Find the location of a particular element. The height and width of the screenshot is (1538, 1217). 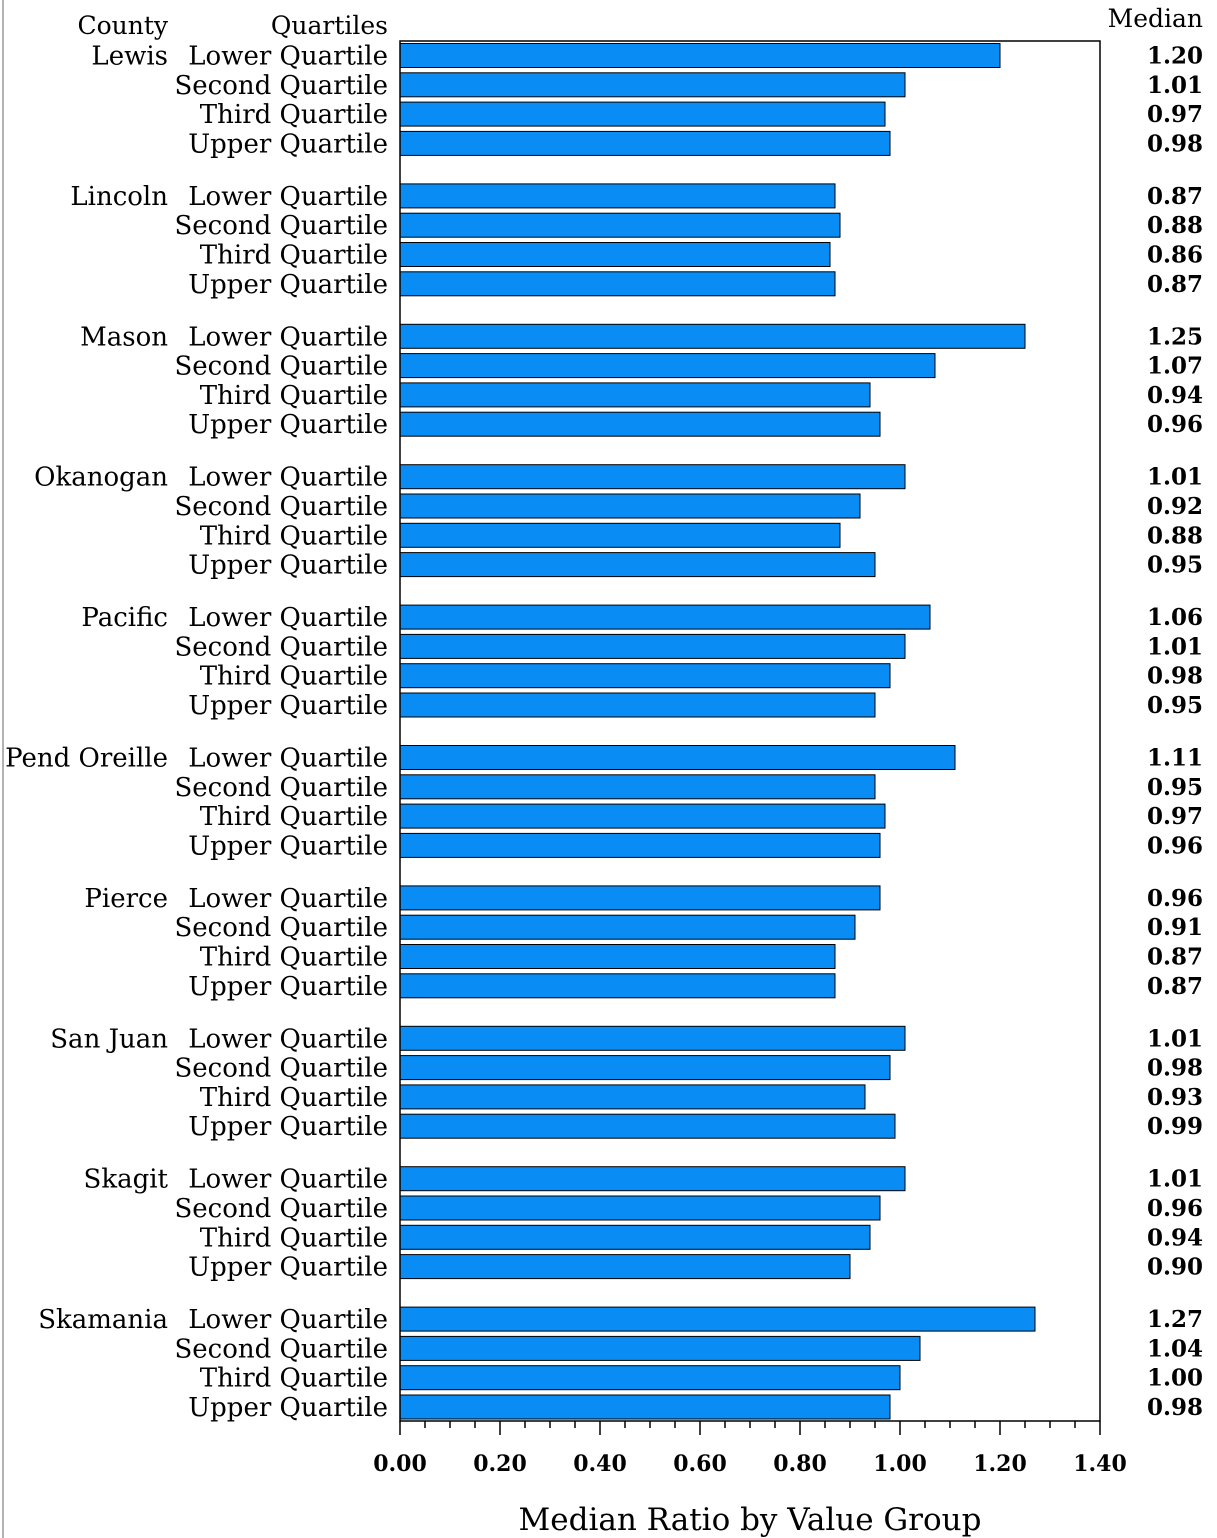

median-value-label: 1.00 is located at coordinates (1175, 1378).